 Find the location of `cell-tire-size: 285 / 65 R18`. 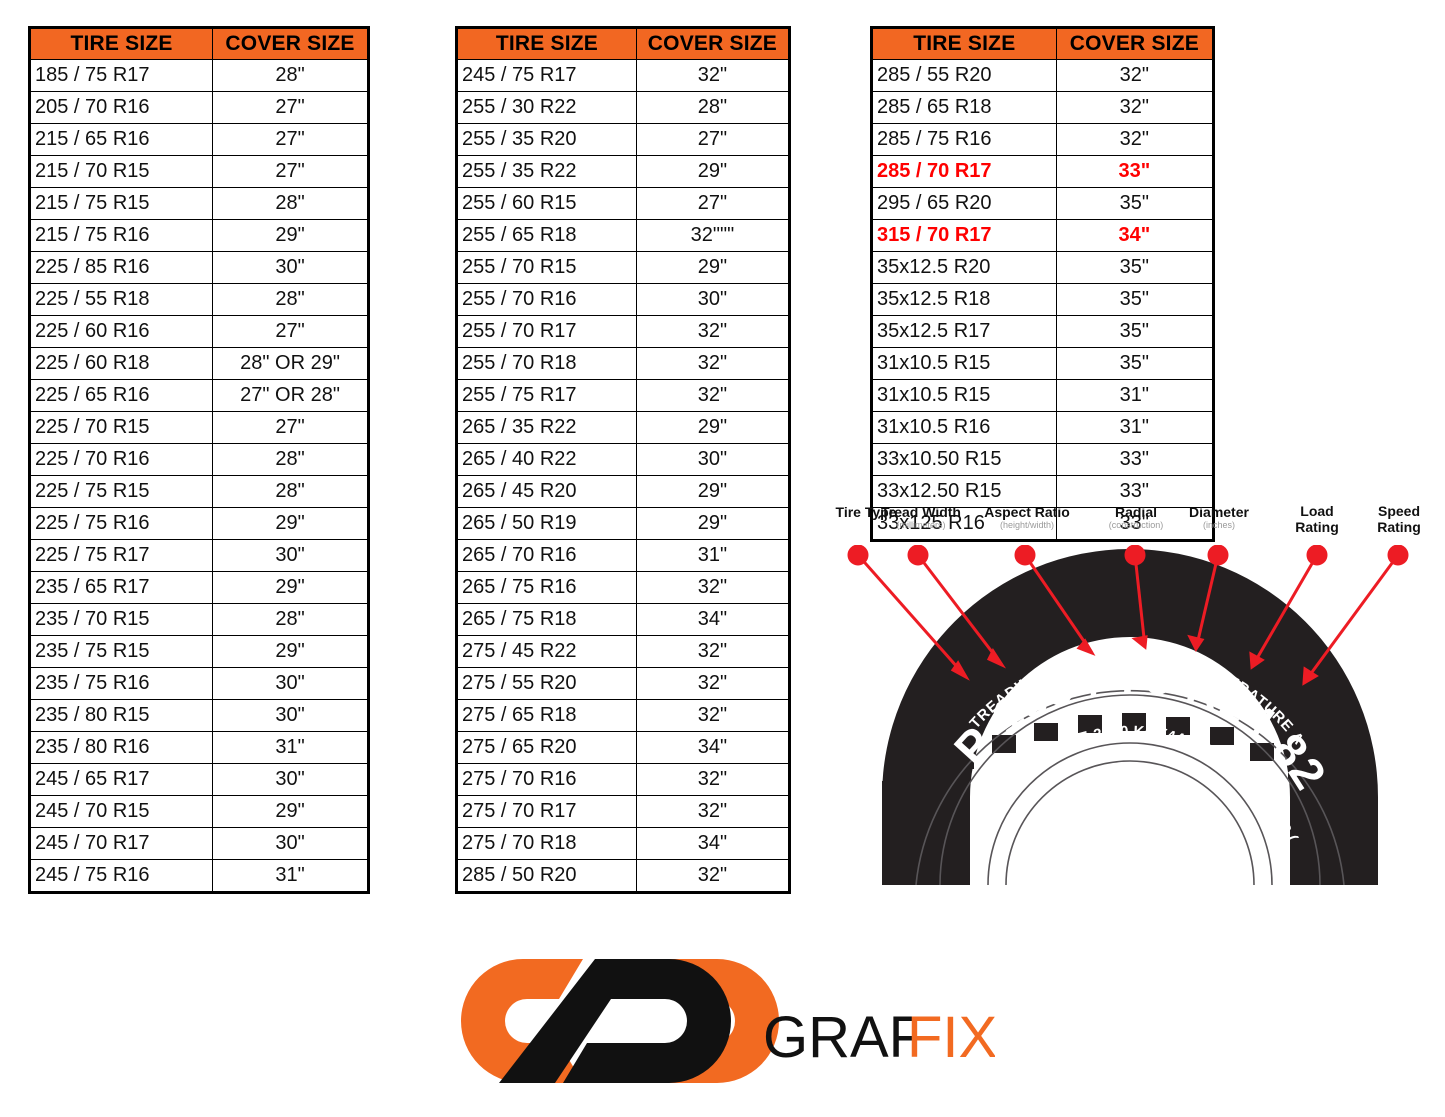

cell-tire-size: 285 / 65 R18 is located at coordinates (964, 107).